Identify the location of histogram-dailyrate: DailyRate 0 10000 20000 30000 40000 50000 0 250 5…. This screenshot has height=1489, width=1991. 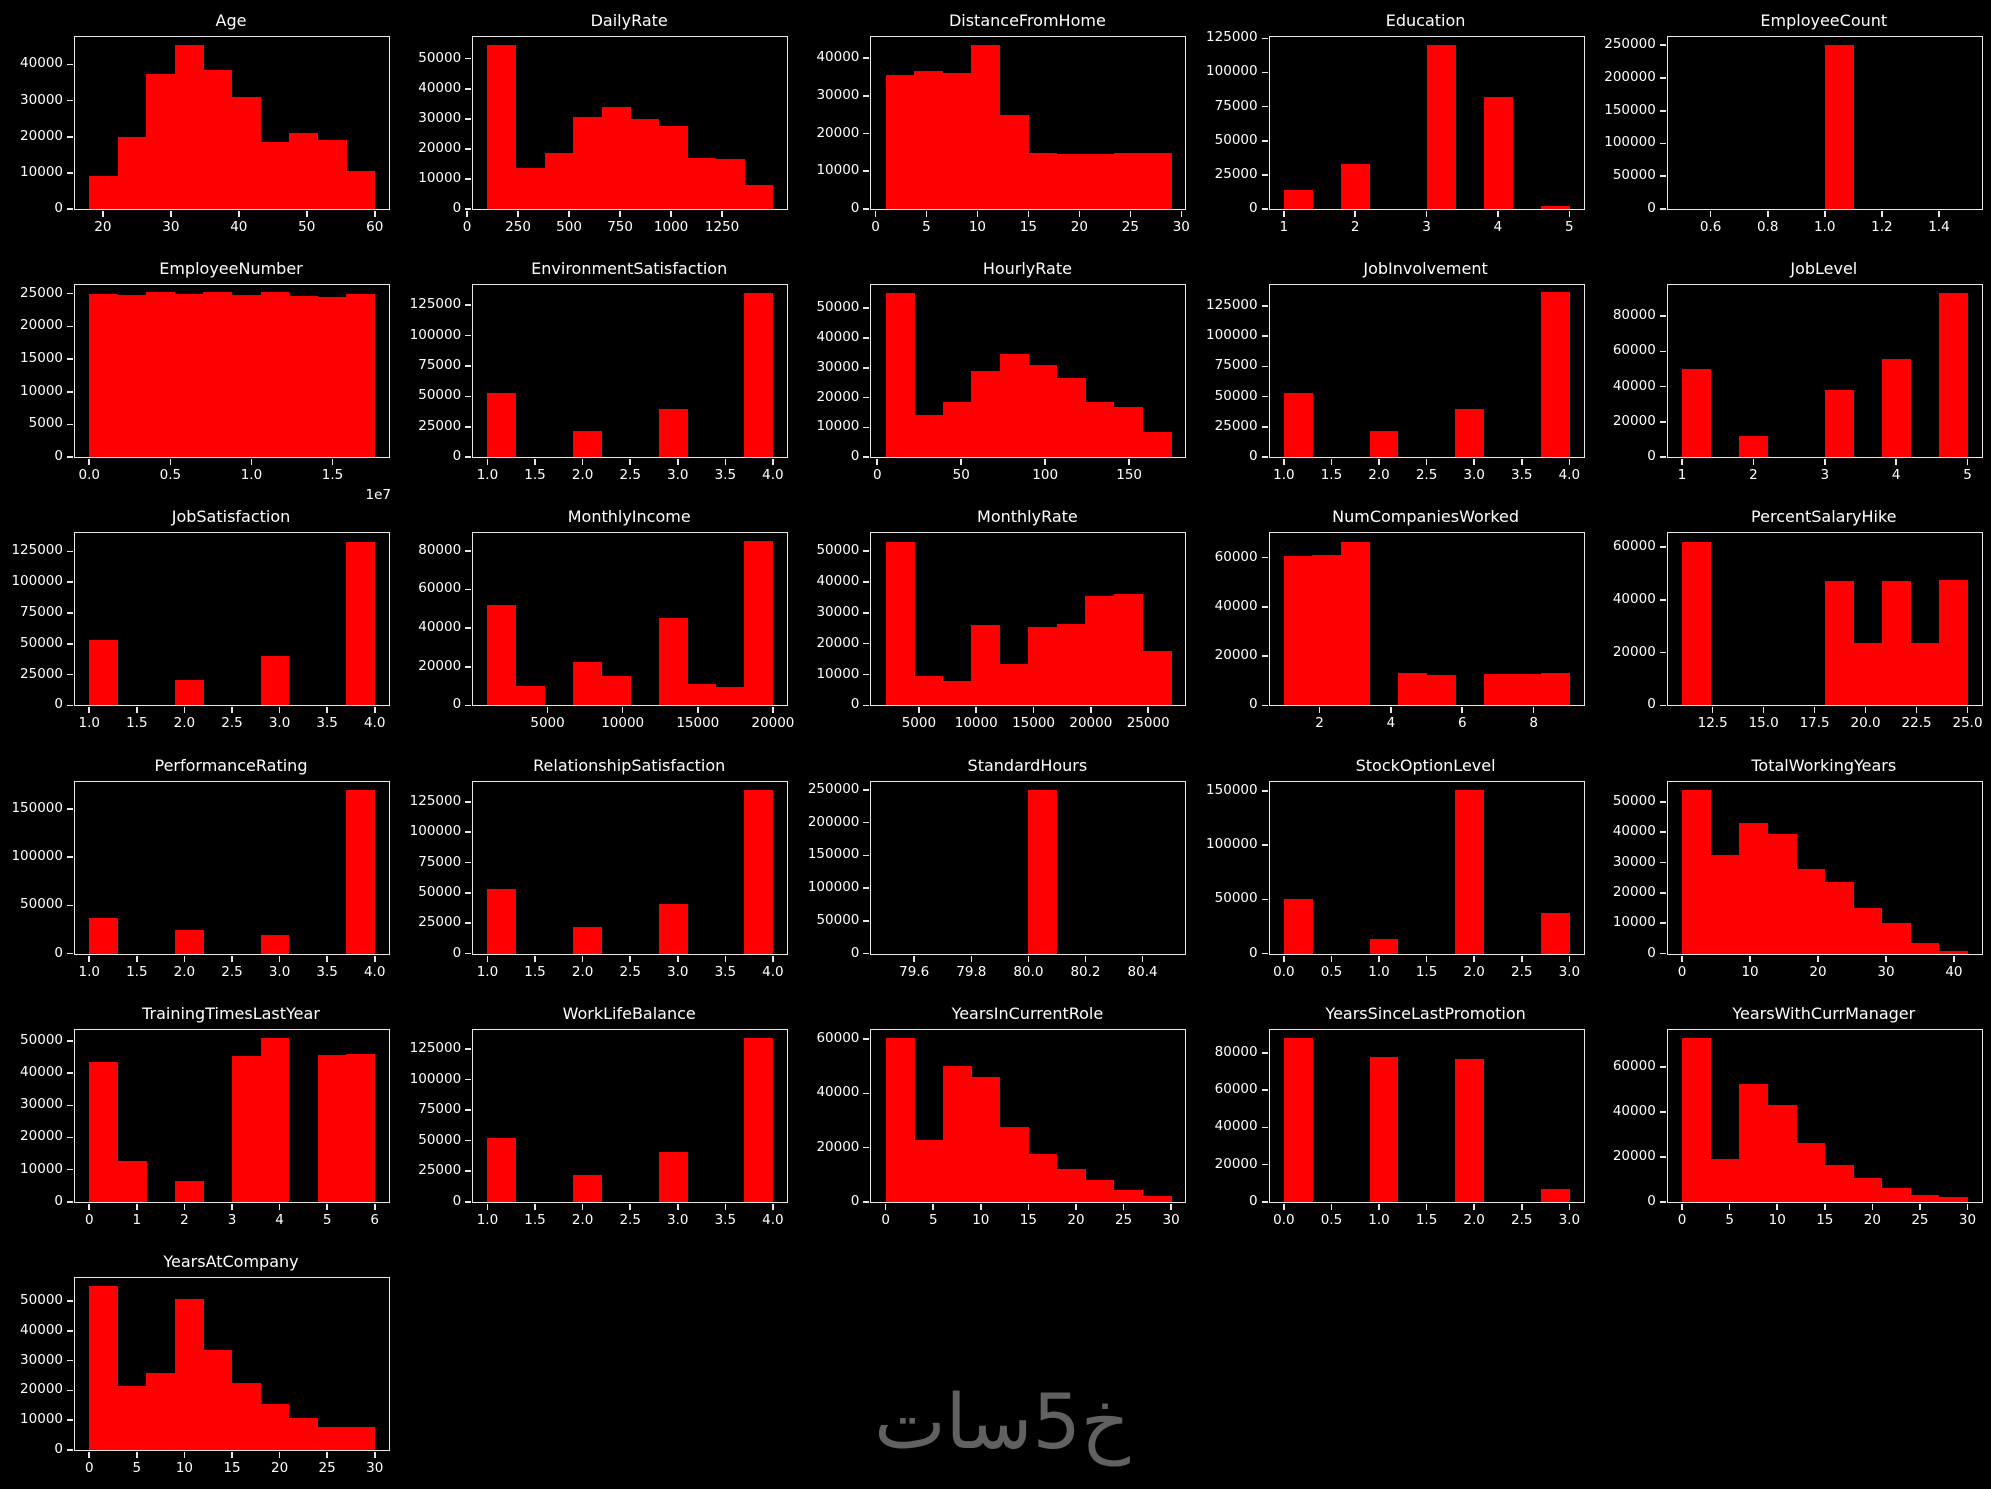
(597, 124).